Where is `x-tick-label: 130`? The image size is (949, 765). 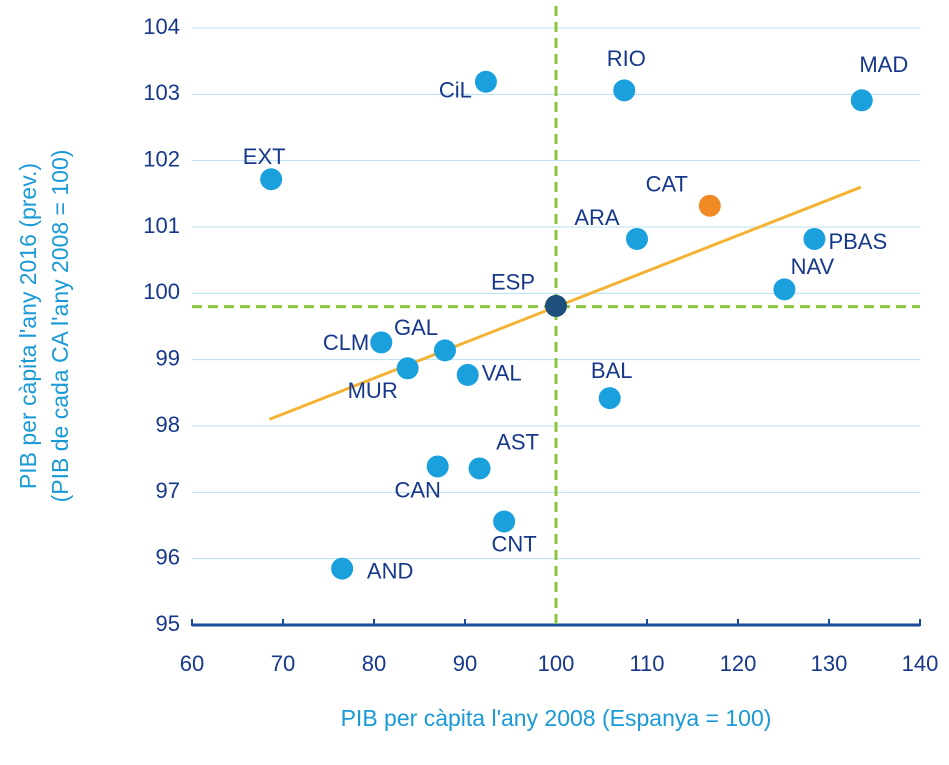 x-tick-label: 130 is located at coordinates (829, 663).